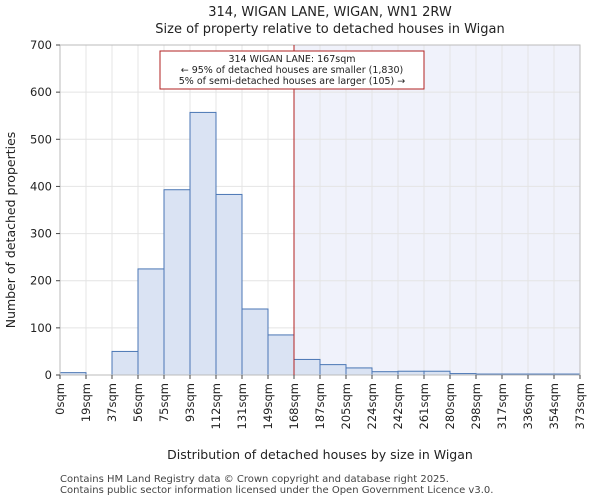  I want to click on x-tick-label: 19sqm, so click(86, 402).